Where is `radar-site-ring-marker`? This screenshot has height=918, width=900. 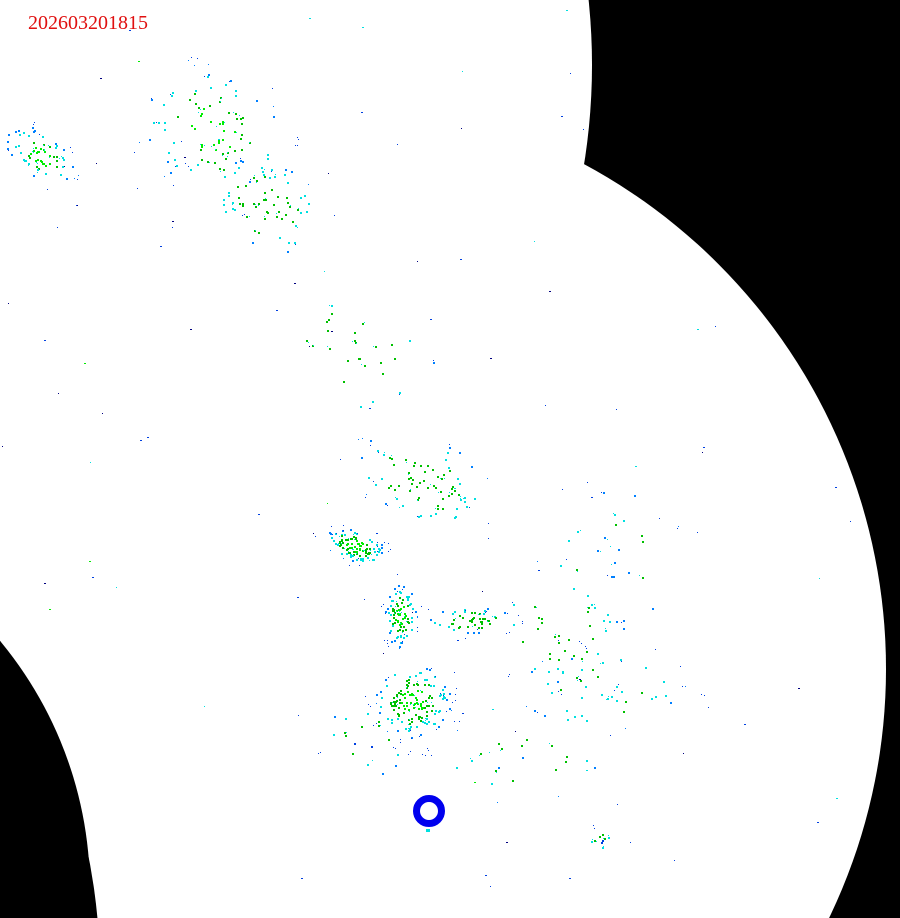 radar-site-ring-marker is located at coordinates (429, 811).